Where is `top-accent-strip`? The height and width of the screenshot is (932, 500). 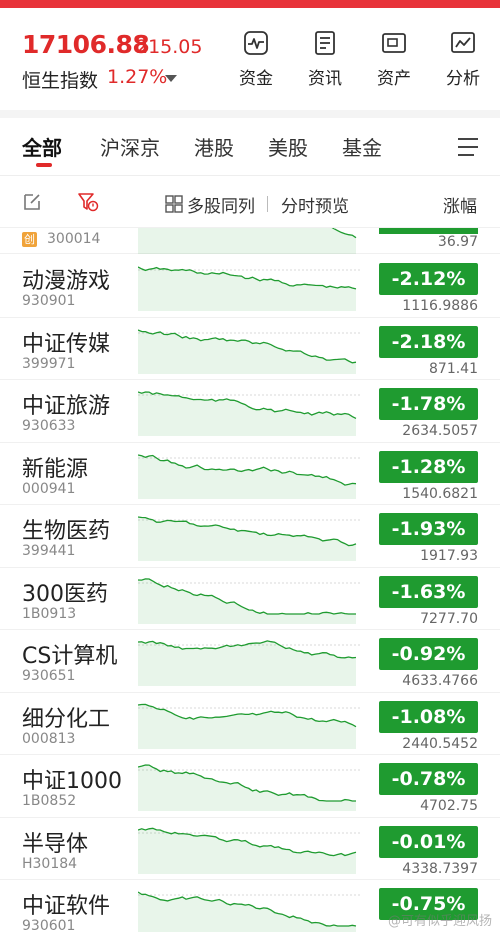 top-accent-strip is located at coordinates (250, 4).